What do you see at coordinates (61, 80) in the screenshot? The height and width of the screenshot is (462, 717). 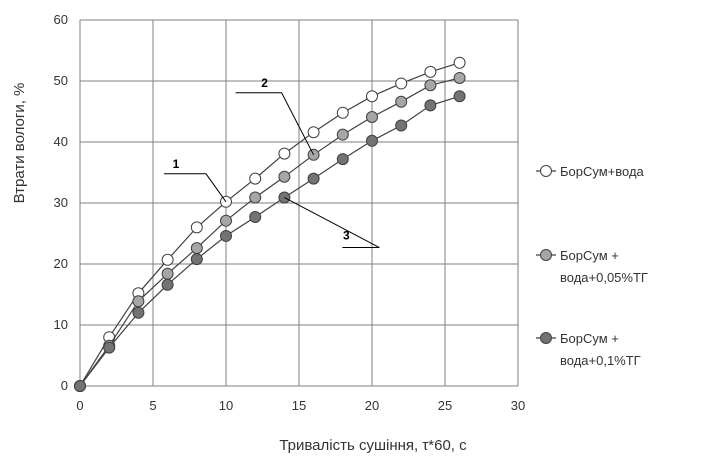 I see `y-tick-label: 50` at bounding box center [61, 80].